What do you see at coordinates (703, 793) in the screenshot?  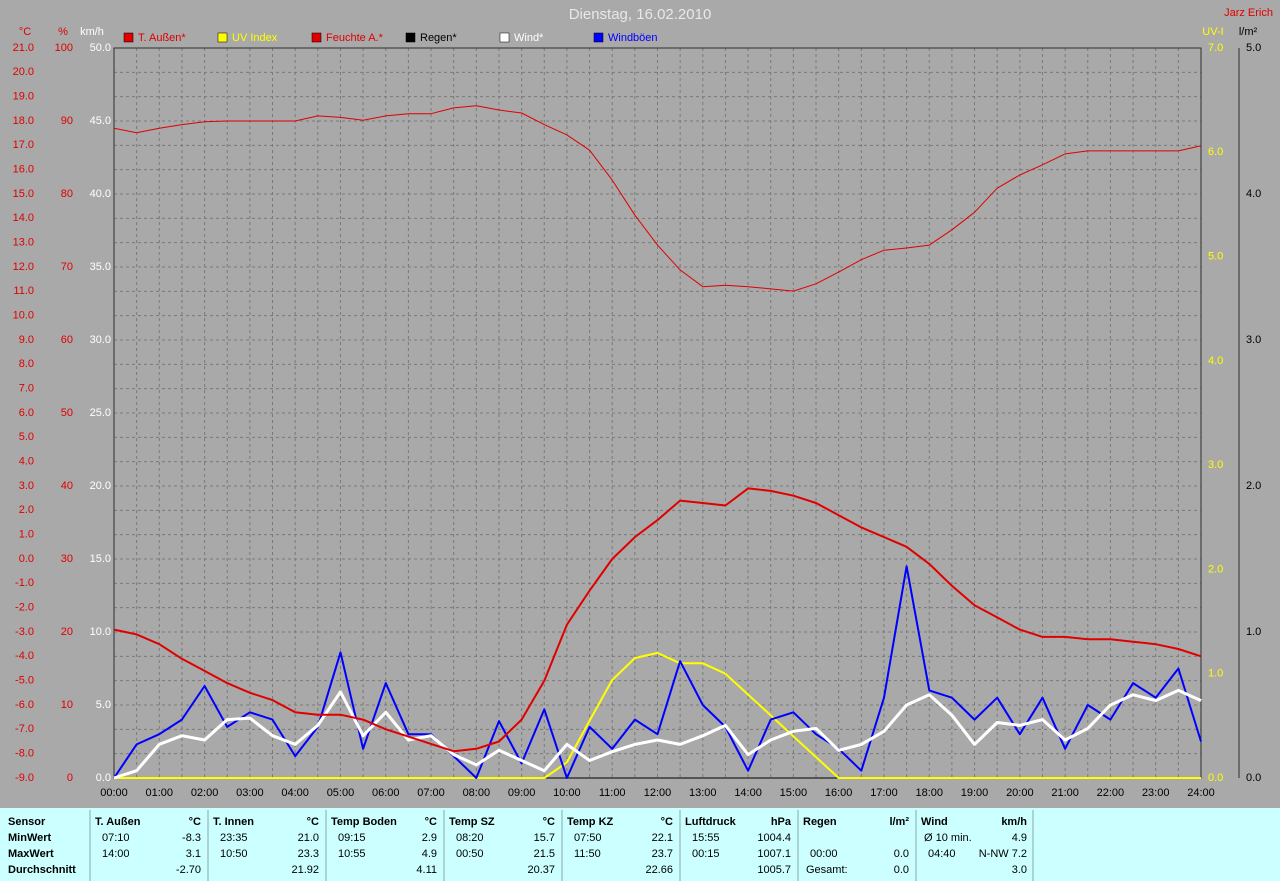 I see `x-tick-label: 13:00` at bounding box center [703, 793].